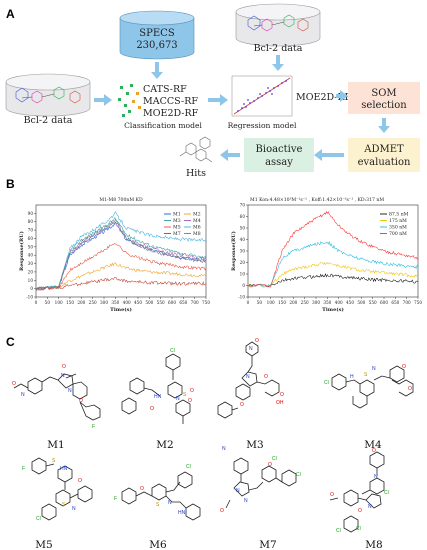 The height and width of the screenshot is (550, 427). Describe the element at coordinates (31, 263) in the screenshot. I see `y-tick-label: 30` at that location.